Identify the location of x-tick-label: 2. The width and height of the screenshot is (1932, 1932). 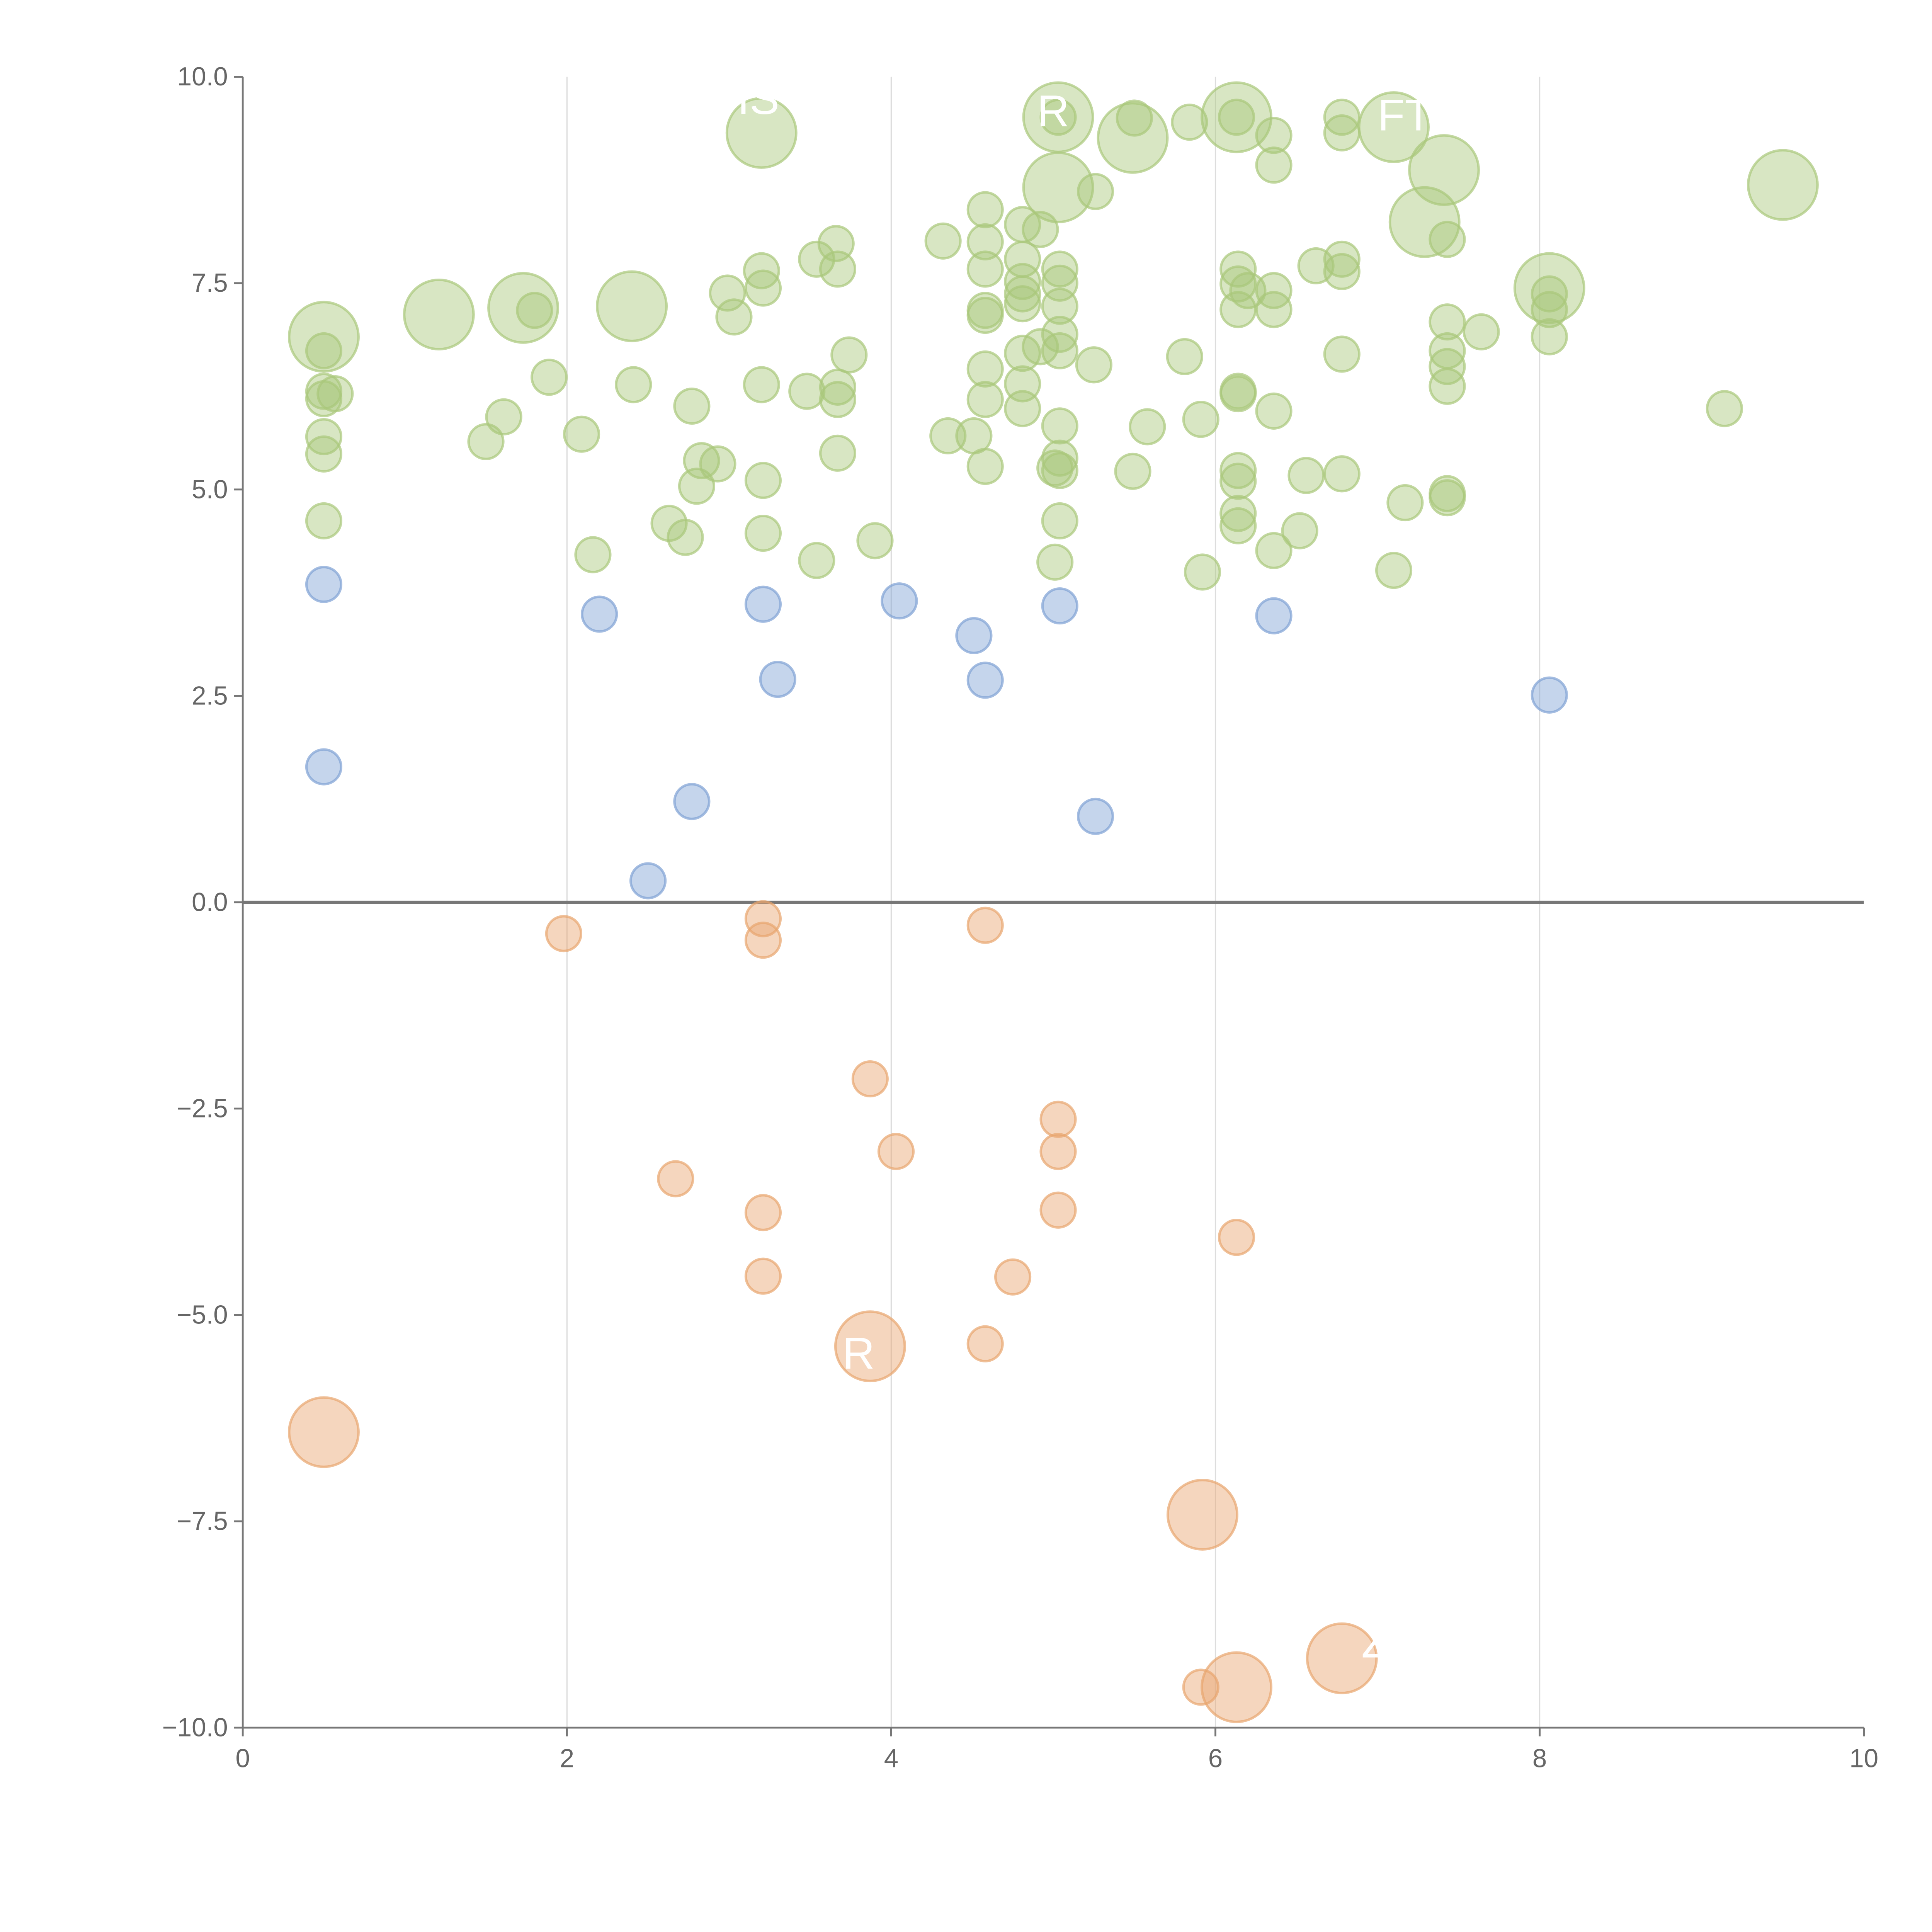
(567, 1758).